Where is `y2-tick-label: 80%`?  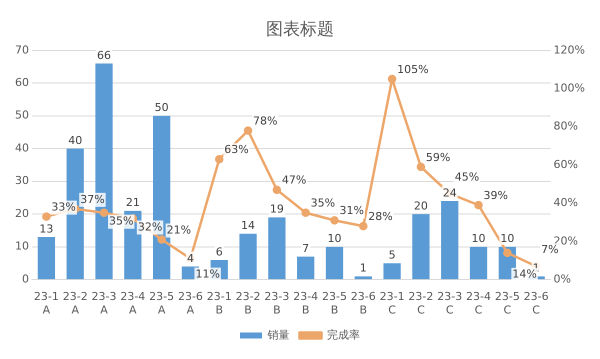 y2-tick-label: 80% is located at coordinates (566, 126).